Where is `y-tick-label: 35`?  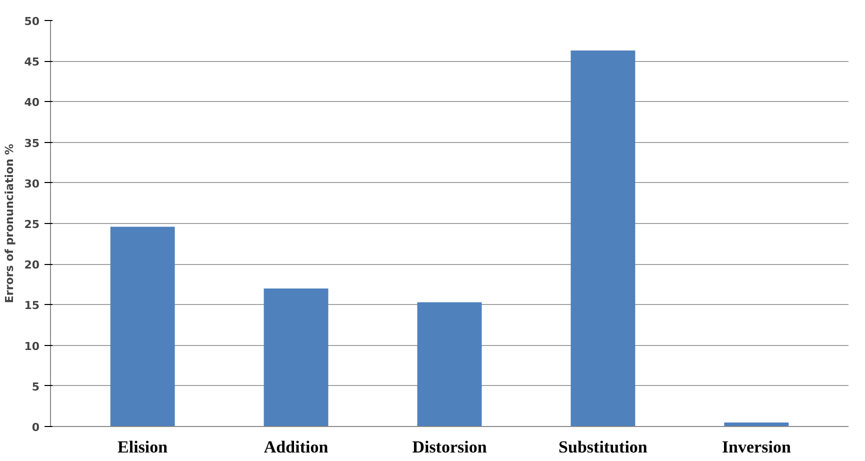
y-tick-label: 35 is located at coordinates (32, 143).